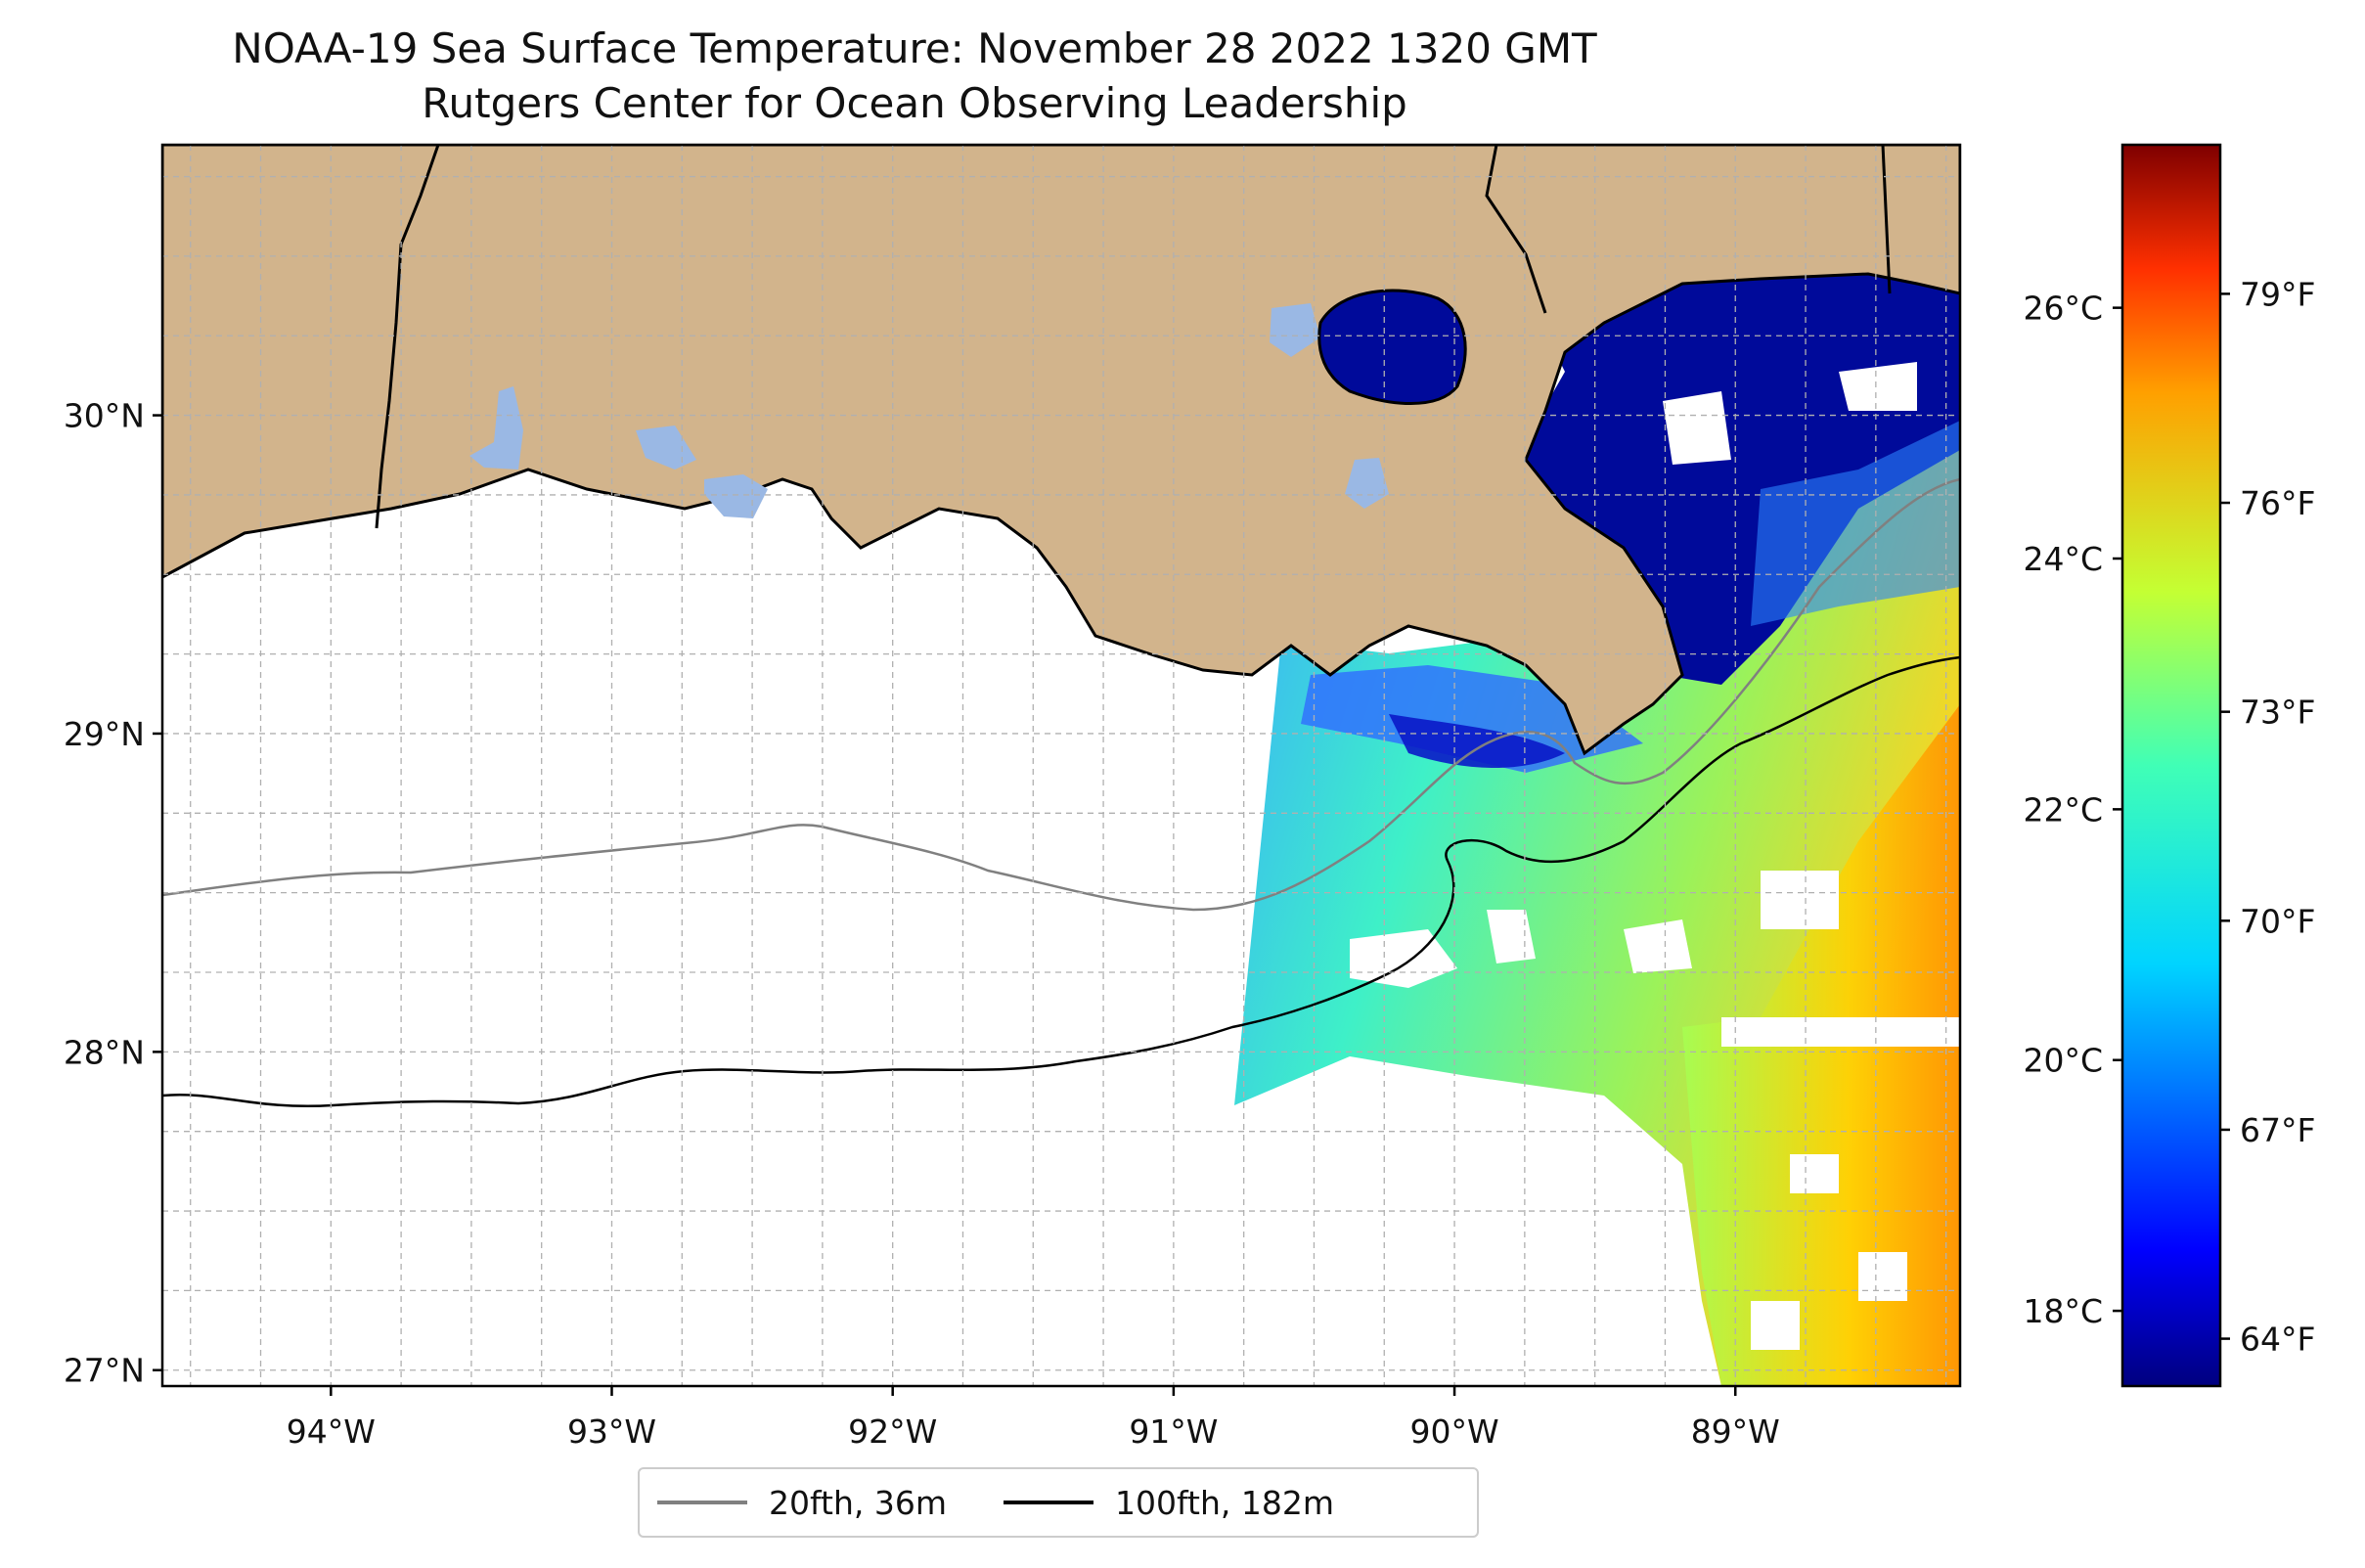 This screenshot has width=2365, height=1568. What do you see at coordinates (858, 1502) in the screenshot?
I see `legend-label-20fth: 20fth, 36m` at bounding box center [858, 1502].